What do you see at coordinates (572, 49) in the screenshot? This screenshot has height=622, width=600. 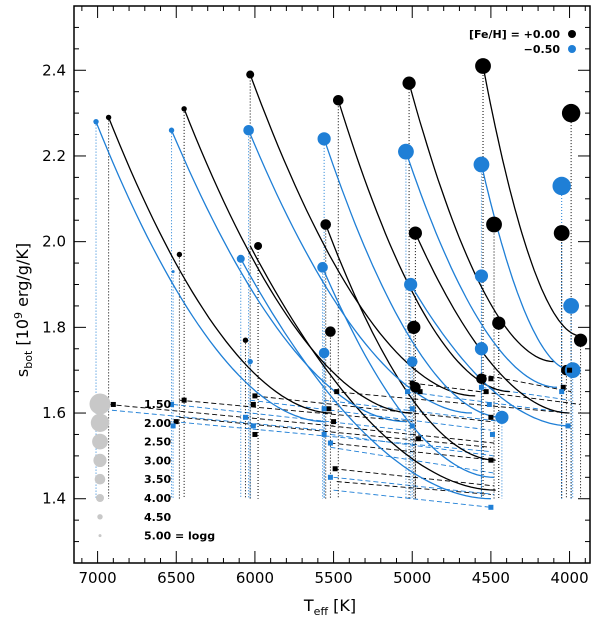 I see `legend-marker-metal-poor` at bounding box center [572, 49].